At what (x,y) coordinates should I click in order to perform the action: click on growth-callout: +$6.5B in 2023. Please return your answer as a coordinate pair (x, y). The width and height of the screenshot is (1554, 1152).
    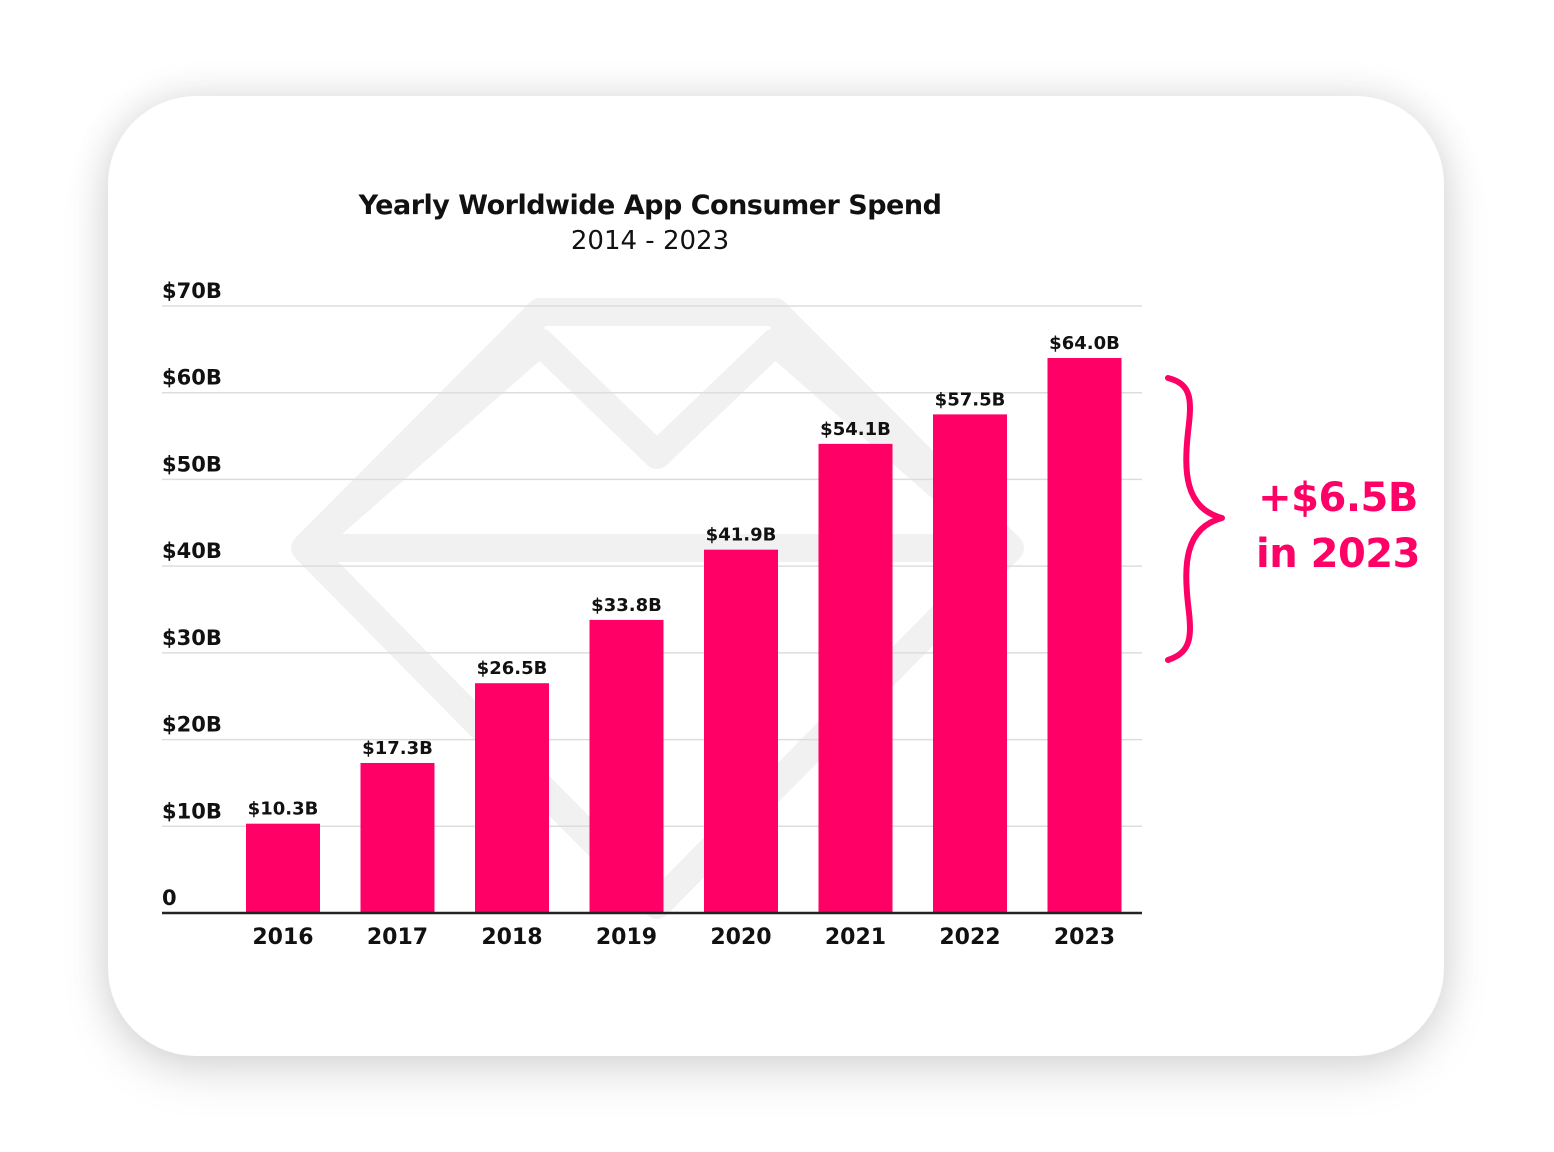
    Looking at the image, I should click on (1338, 526).